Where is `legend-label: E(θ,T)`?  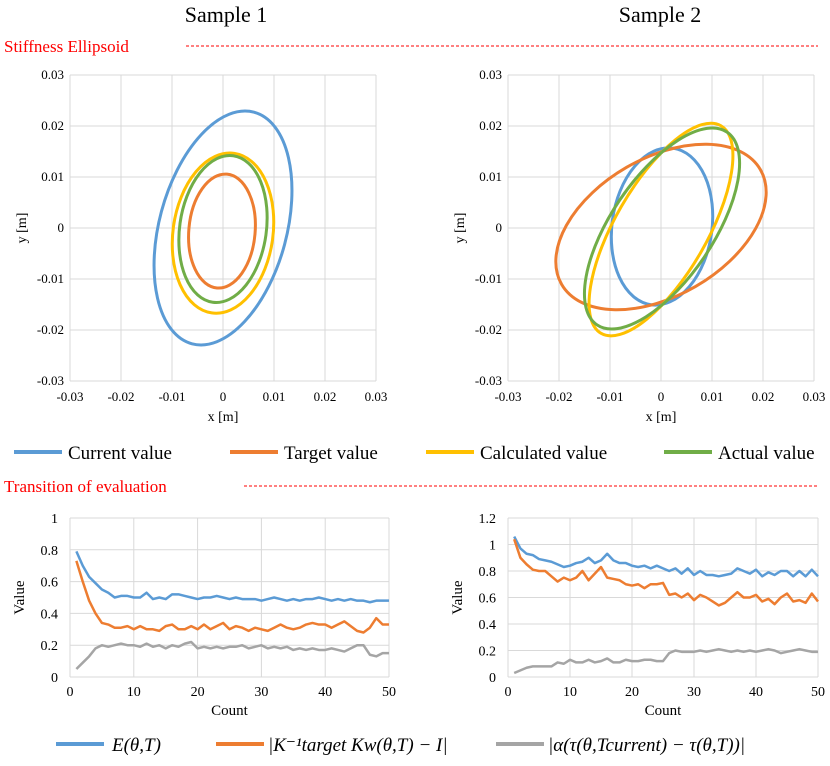 legend-label: E(θ,T) is located at coordinates (136, 745).